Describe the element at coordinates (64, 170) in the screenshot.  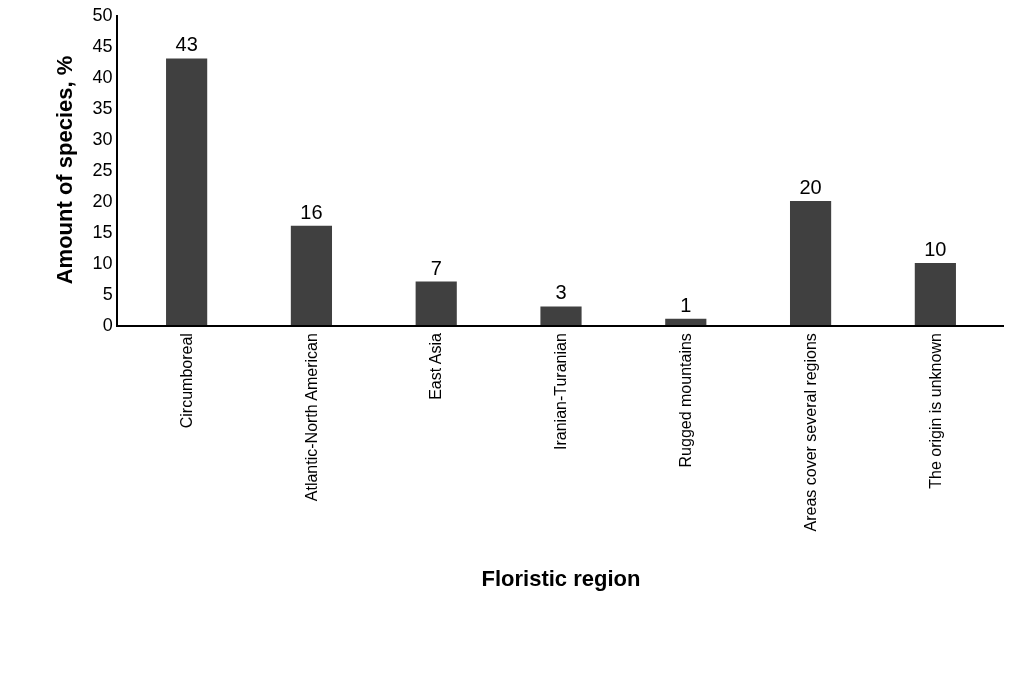
I see `y-axis-title: Amount of species, %` at that location.